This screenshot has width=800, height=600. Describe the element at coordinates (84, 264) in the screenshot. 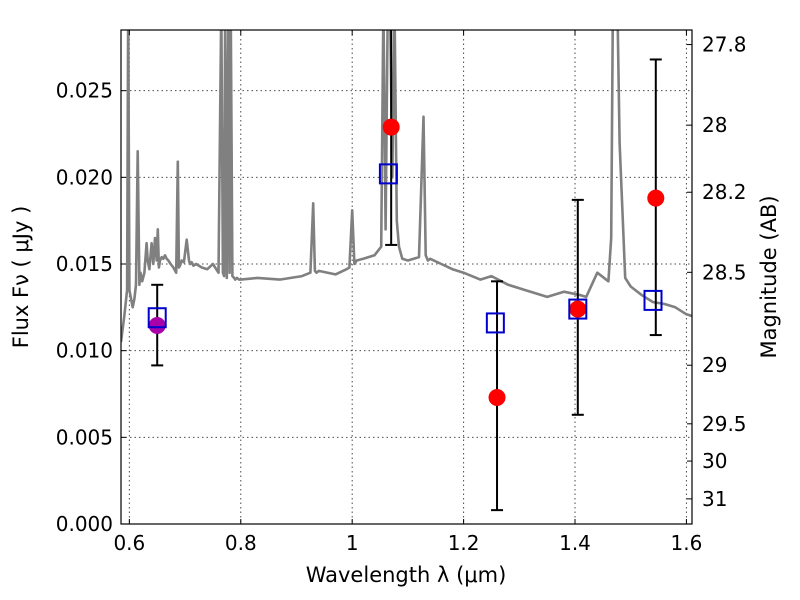

I see `y-tick-label: 0.015` at that location.